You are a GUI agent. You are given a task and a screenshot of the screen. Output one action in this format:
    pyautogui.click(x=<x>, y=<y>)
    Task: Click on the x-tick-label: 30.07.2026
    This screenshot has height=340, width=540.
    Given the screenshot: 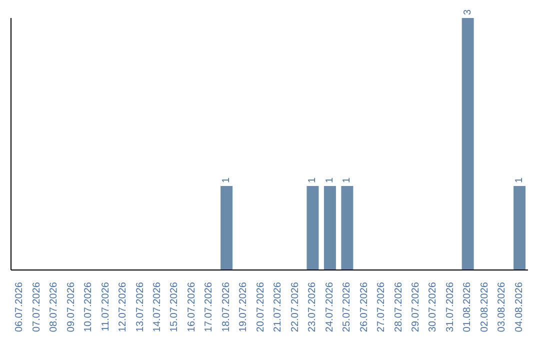 What is the action you would take?
    pyautogui.click(x=433, y=307)
    